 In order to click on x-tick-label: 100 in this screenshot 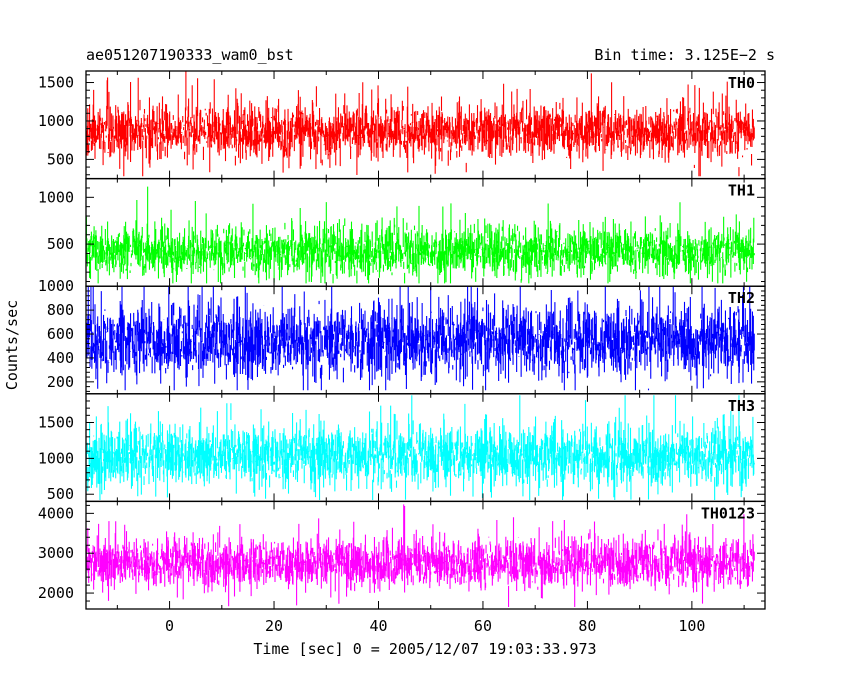, I will do `click(691, 626)`.